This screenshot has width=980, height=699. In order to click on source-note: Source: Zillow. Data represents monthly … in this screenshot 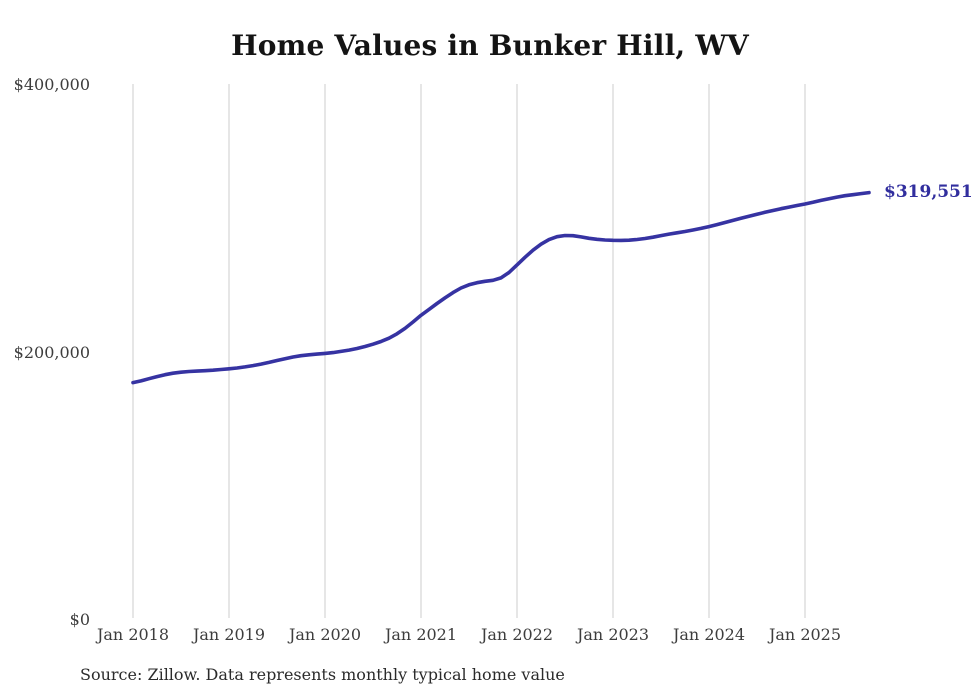, I will do `click(322, 674)`.